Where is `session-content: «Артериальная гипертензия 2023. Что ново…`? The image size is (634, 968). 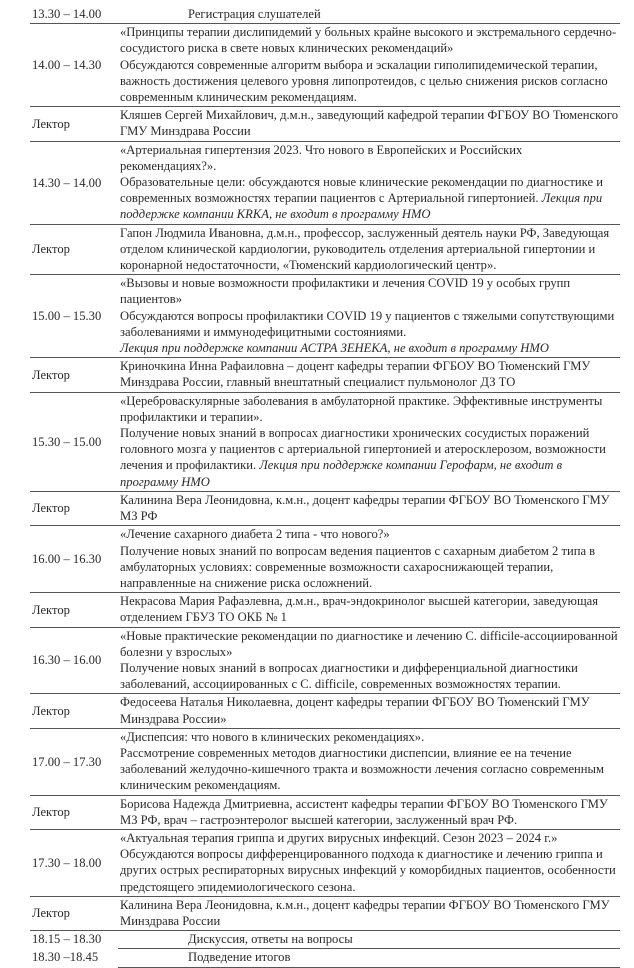 session-content: «Артериальная гипертензия 2023. Что ново… is located at coordinates (369, 183).